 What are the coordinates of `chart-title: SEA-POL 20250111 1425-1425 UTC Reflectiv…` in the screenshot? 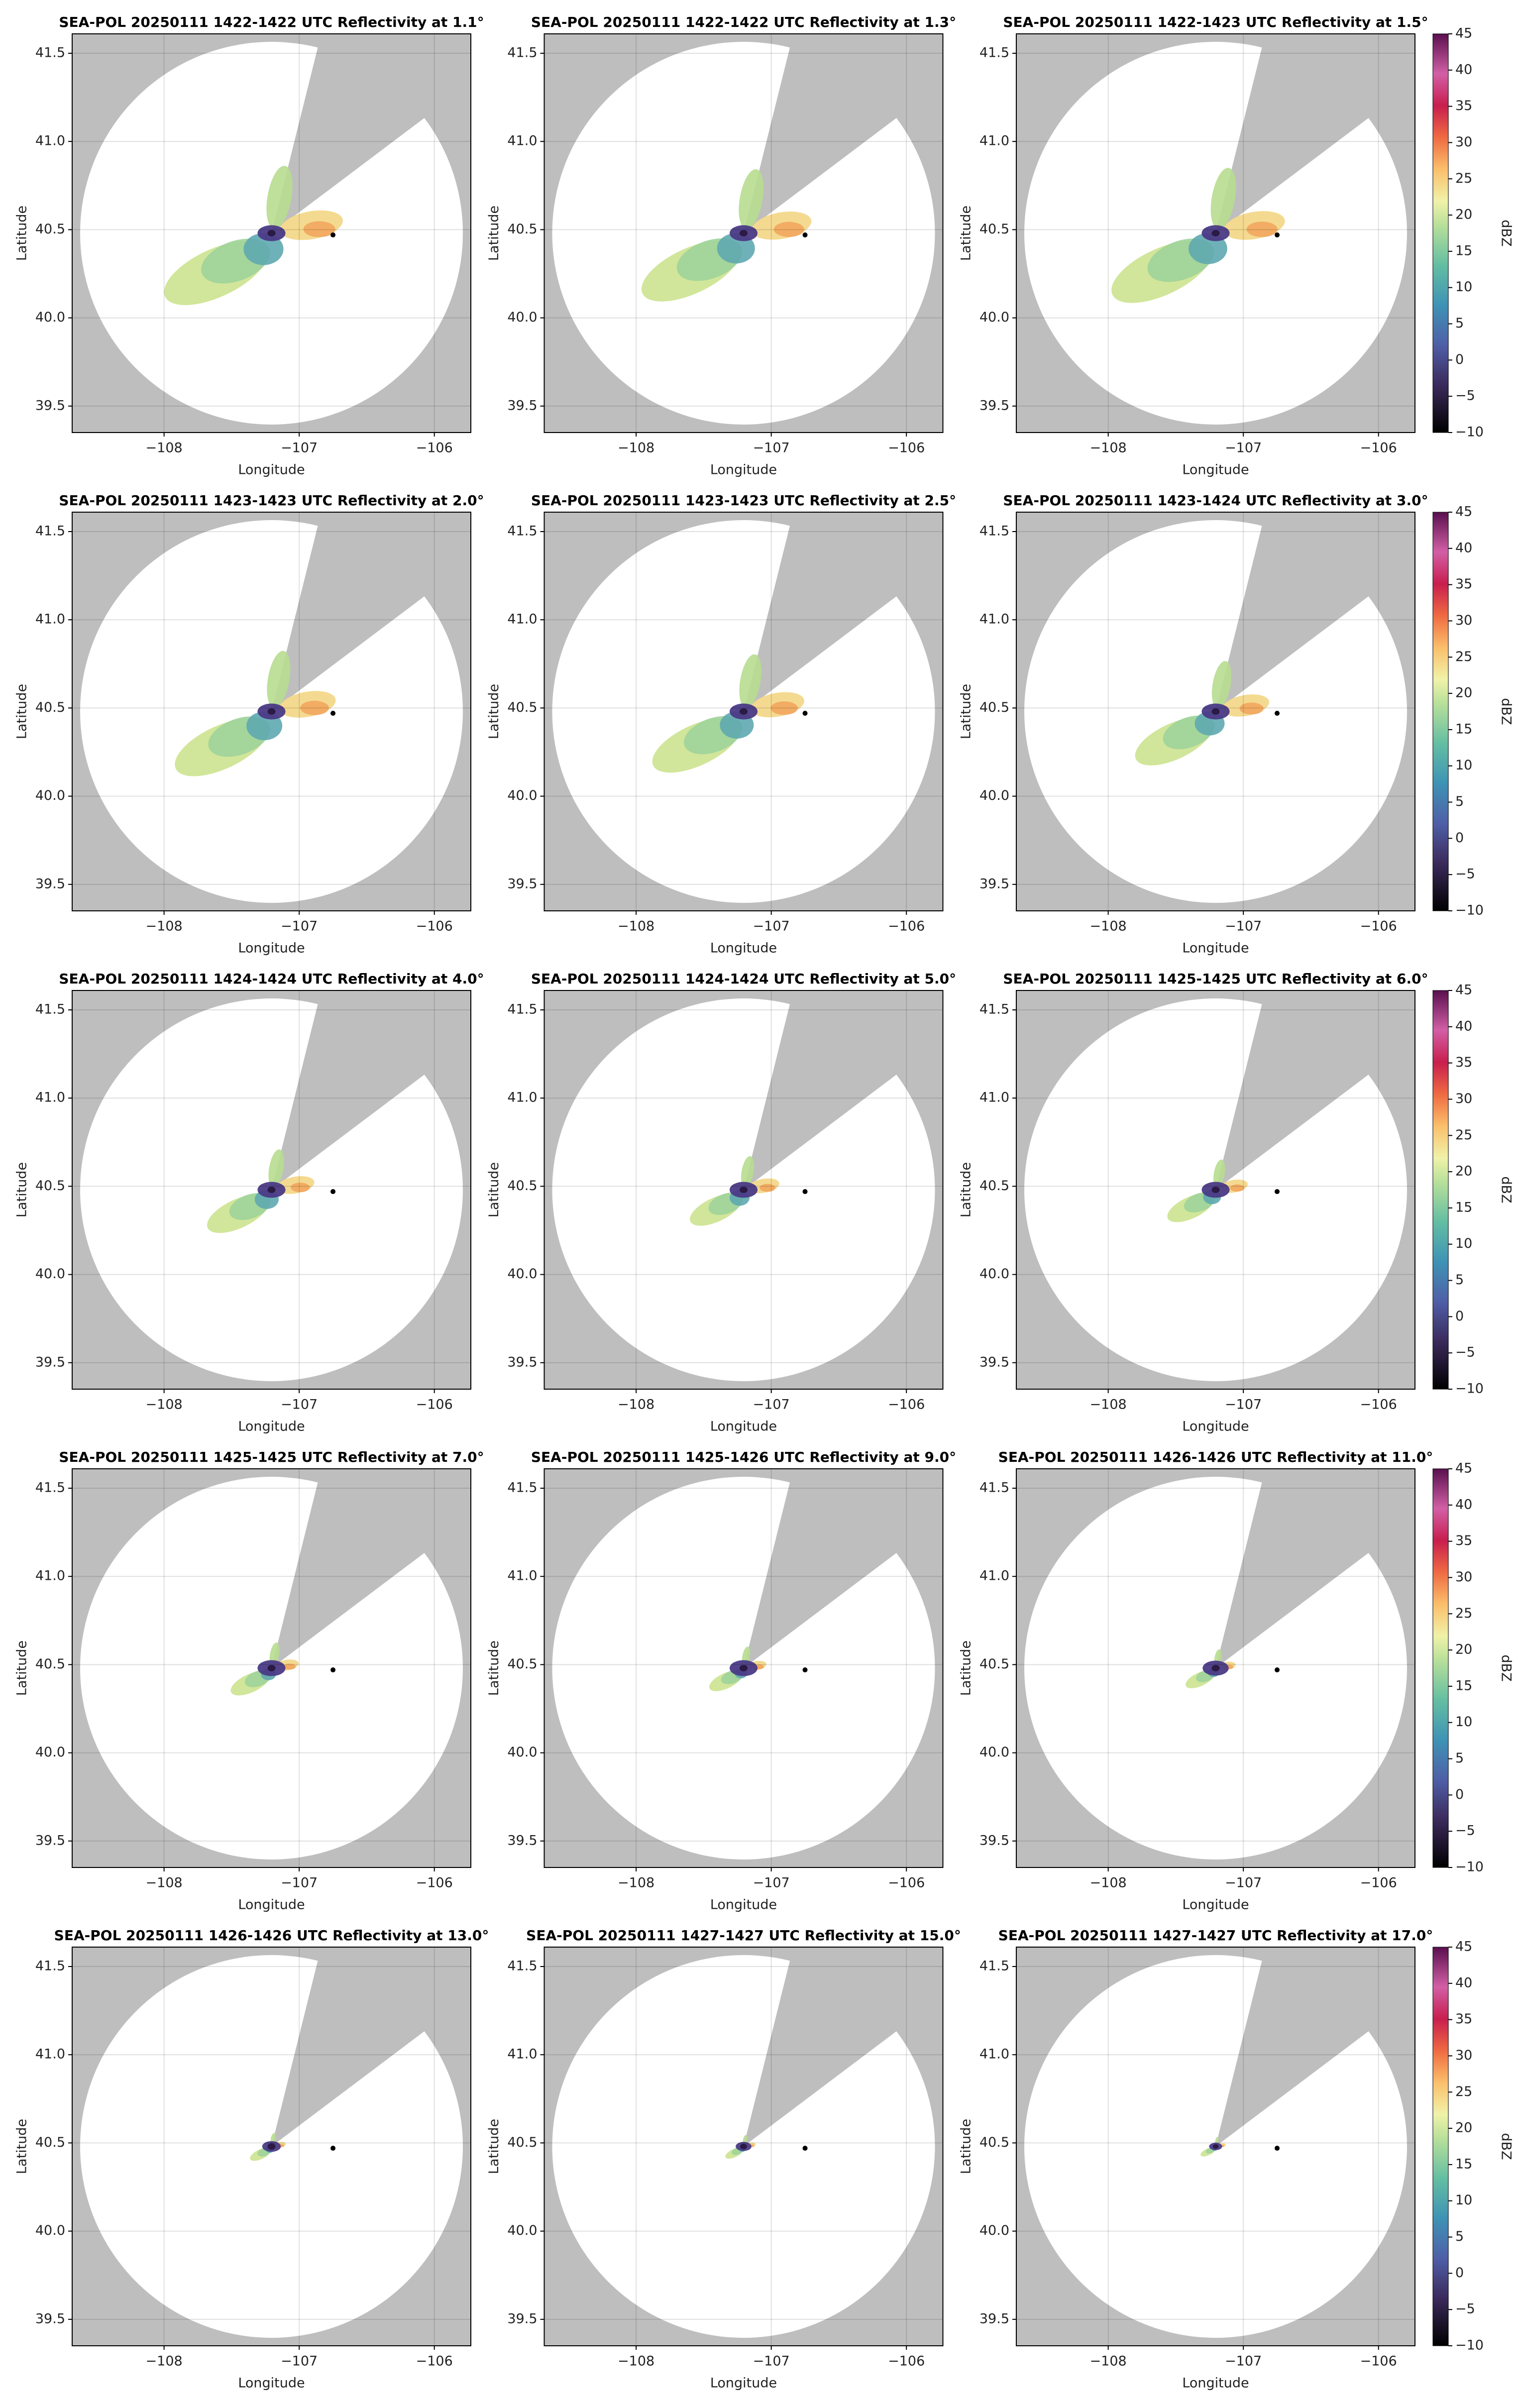 It's located at (1216, 979).